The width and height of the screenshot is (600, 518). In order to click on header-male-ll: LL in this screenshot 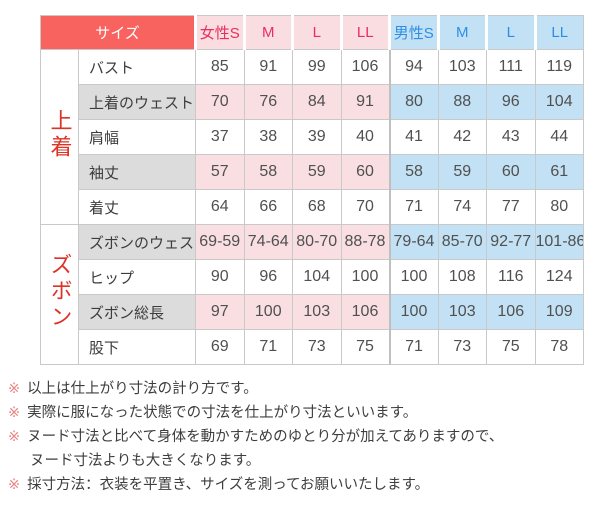, I will do `click(558, 32)`.